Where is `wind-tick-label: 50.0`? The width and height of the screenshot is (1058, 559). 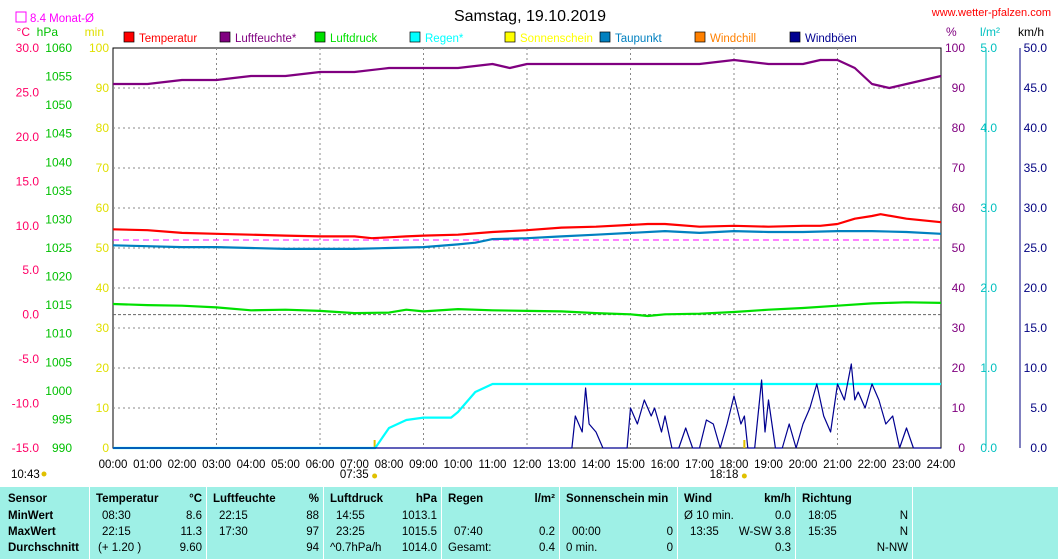 wind-tick-label: 50.0 is located at coordinates (1036, 48).